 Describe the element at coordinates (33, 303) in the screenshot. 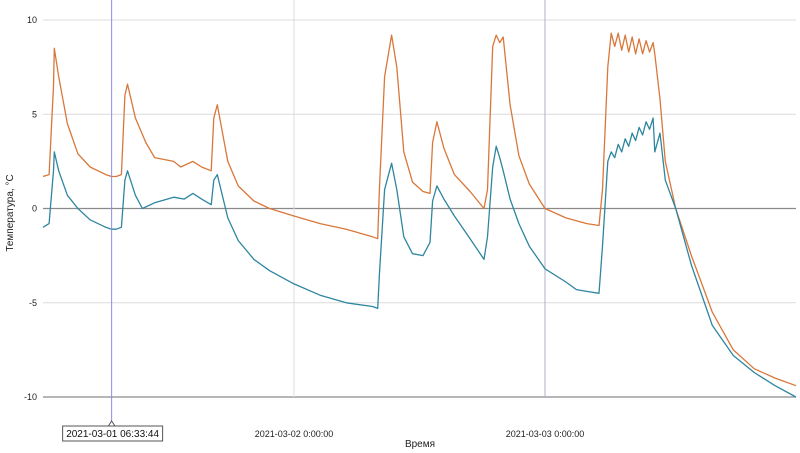

I see `y-tick-label: -5` at that location.